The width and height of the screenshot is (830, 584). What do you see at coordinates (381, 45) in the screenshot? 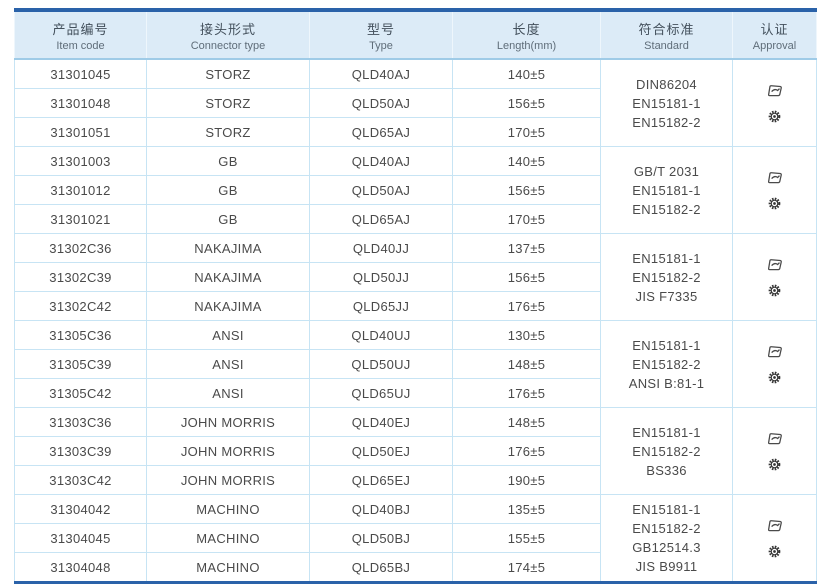
I see `header-type-en: Type` at bounding box center [381, 45].